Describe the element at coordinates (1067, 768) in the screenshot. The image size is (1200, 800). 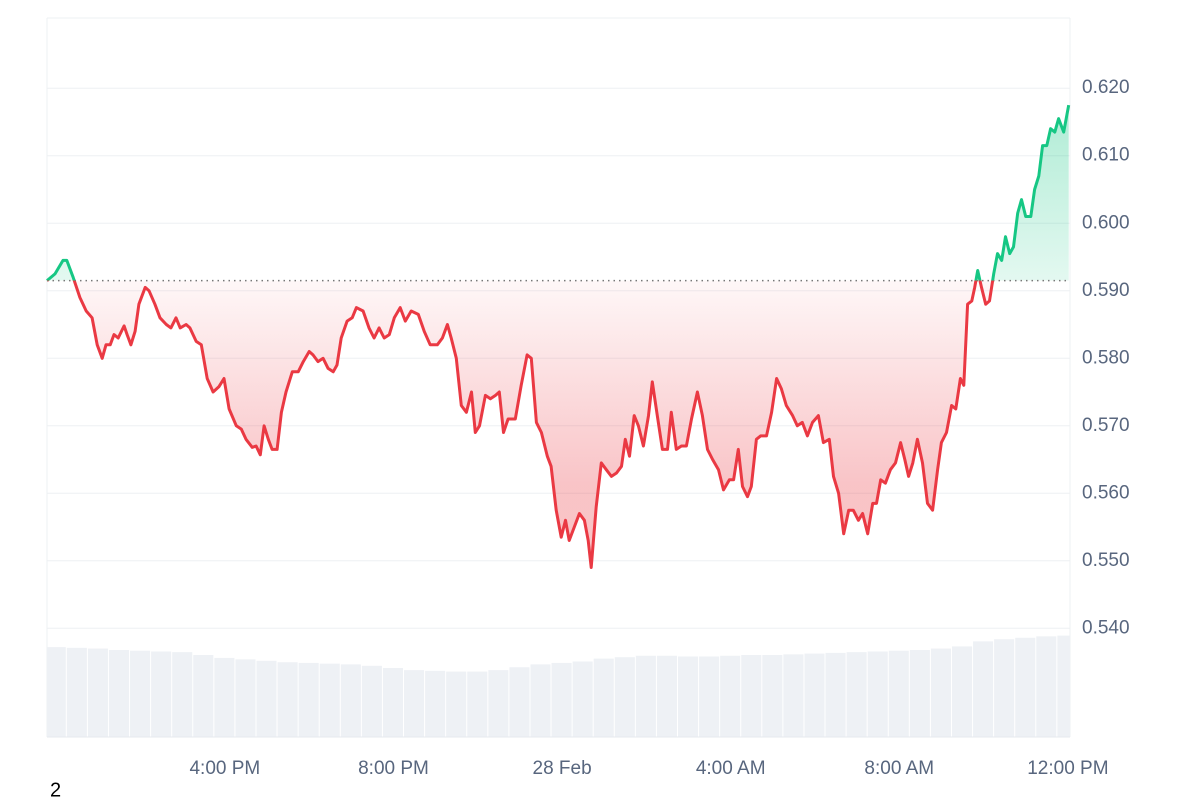
I see `x-tick-label: 12:00 PM` at that location.